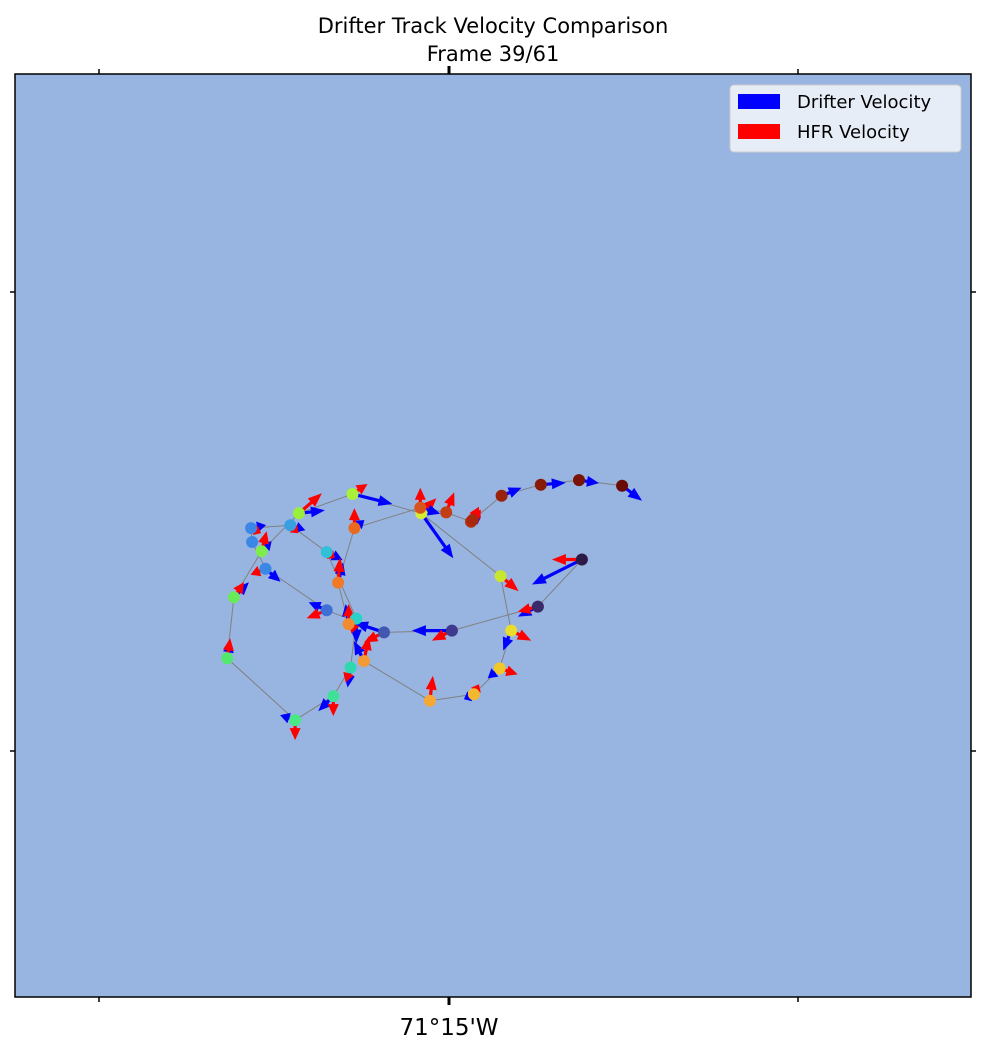  Describe the element at coordinates (493, 26) in the screenshot. I see `chart-title: Drifter Track Velocity Comparison` at that location.